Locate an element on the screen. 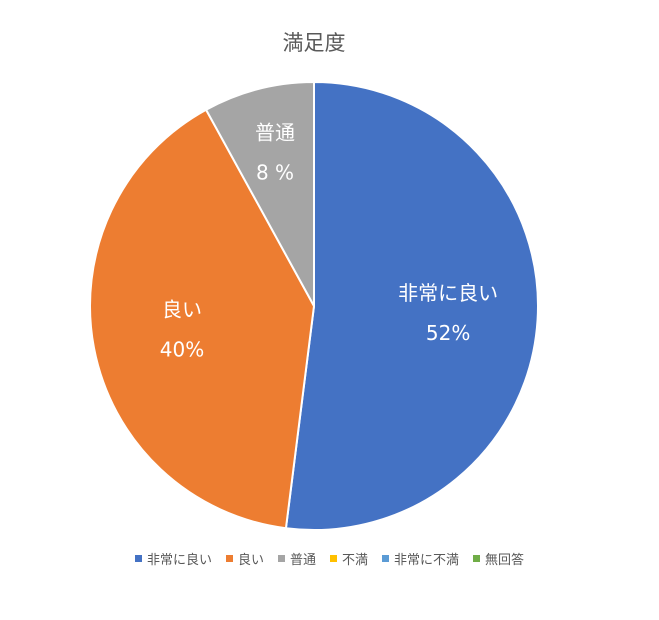 The image size is (659, 620). slice-category-label: 普通 is located at coordinates (275, 133).